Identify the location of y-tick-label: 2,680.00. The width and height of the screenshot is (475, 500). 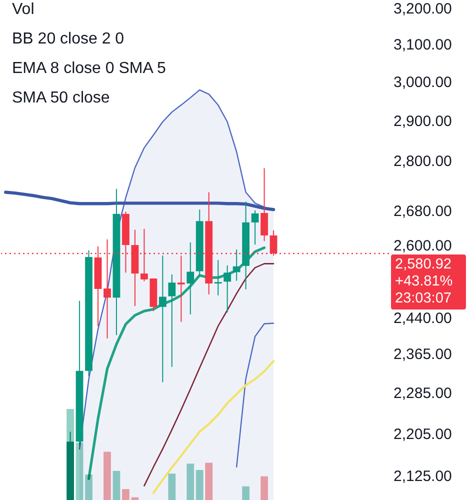
(423, 211).